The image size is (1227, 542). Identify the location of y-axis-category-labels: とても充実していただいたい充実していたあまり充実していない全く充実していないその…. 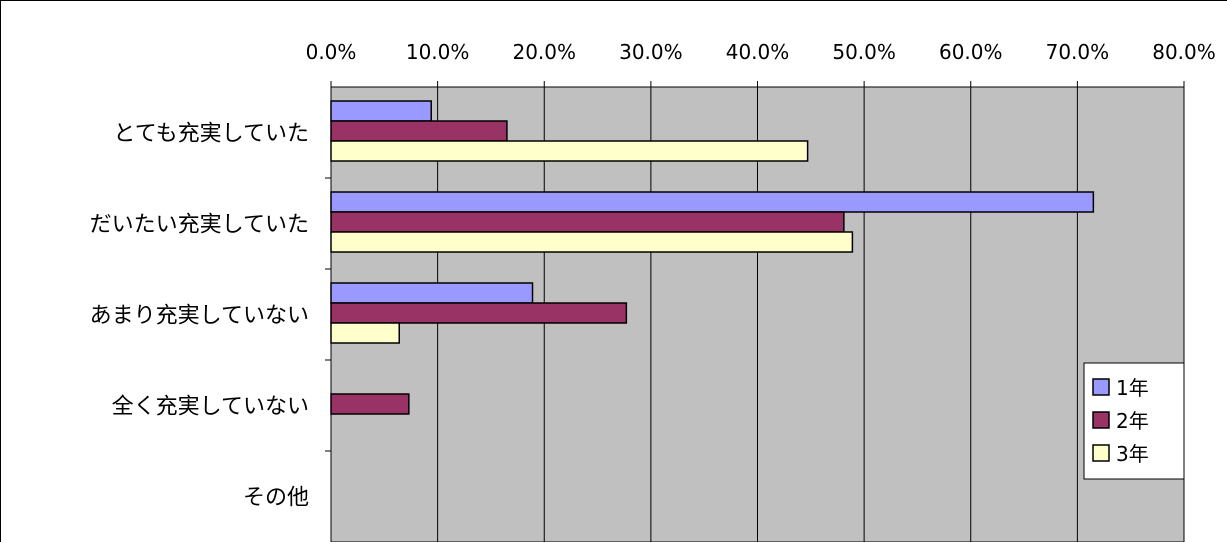
(199, 316).